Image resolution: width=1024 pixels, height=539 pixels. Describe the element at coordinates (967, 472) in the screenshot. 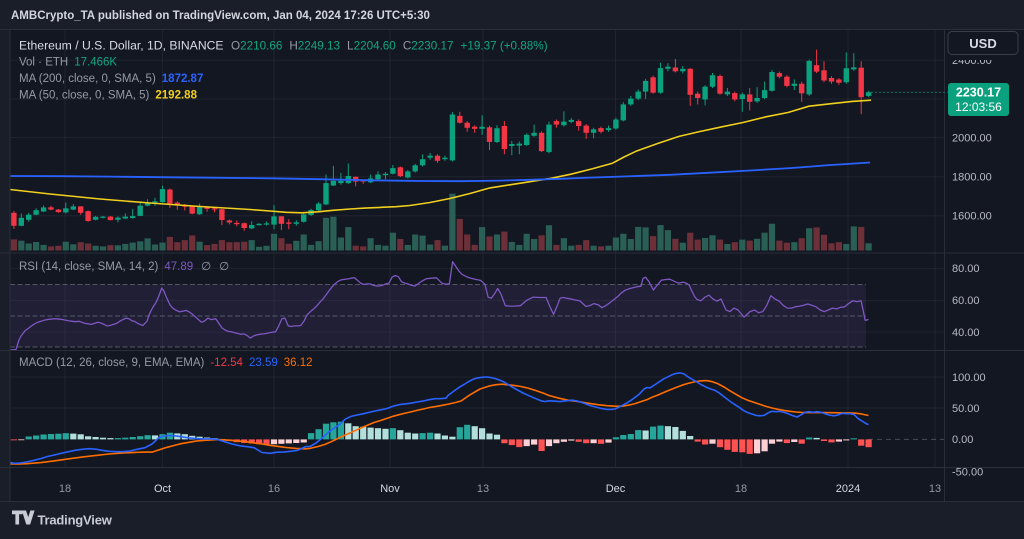

I see `svg-text: -50.00` at that location.